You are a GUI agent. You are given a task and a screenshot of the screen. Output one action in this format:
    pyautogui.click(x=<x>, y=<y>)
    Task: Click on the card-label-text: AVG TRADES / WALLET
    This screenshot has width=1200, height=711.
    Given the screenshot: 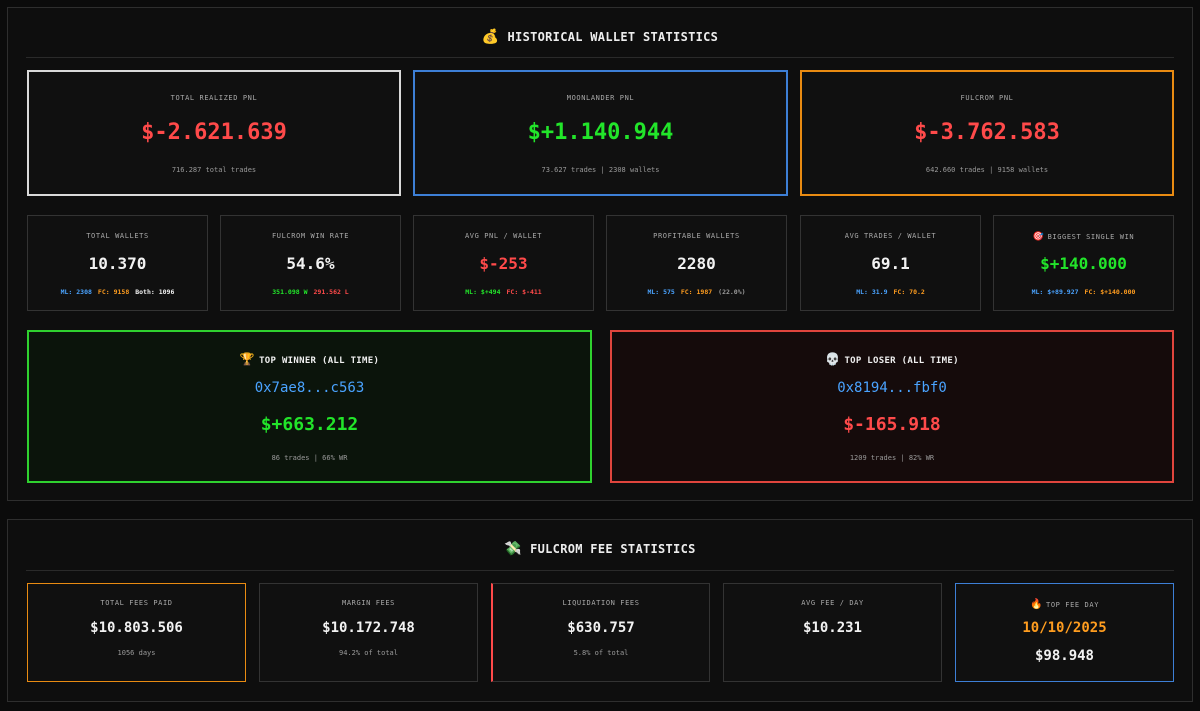 What is the action you would take?
    pyautogui.click(x=890, y=236)
    